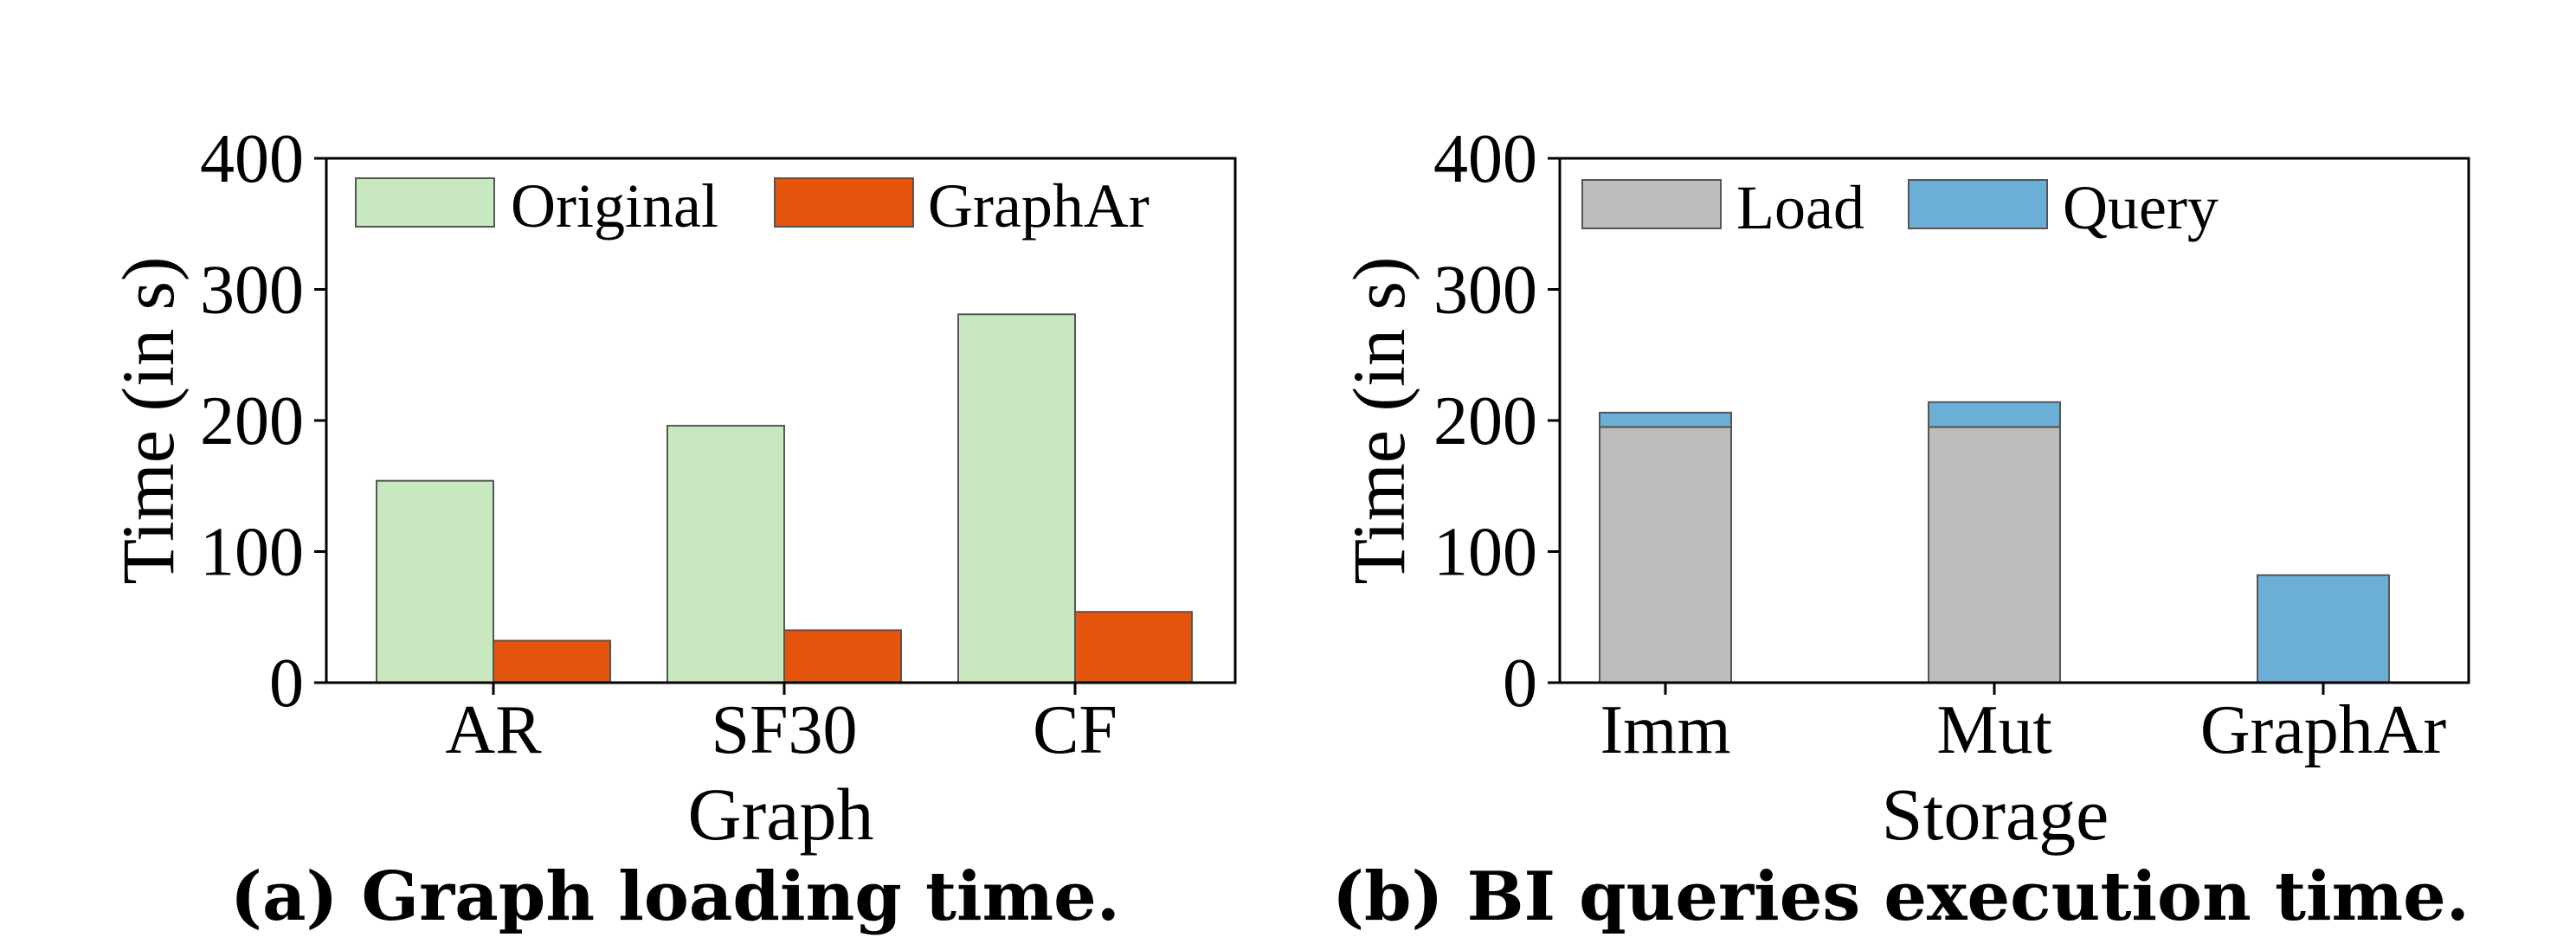 The width and height of the screenshot is (2576, 950). What do you see at coordinates (2323, 730) in the screenshot?
I see `x-tick-label-graphar: GraphAr` at bounding box center [2323, 730].